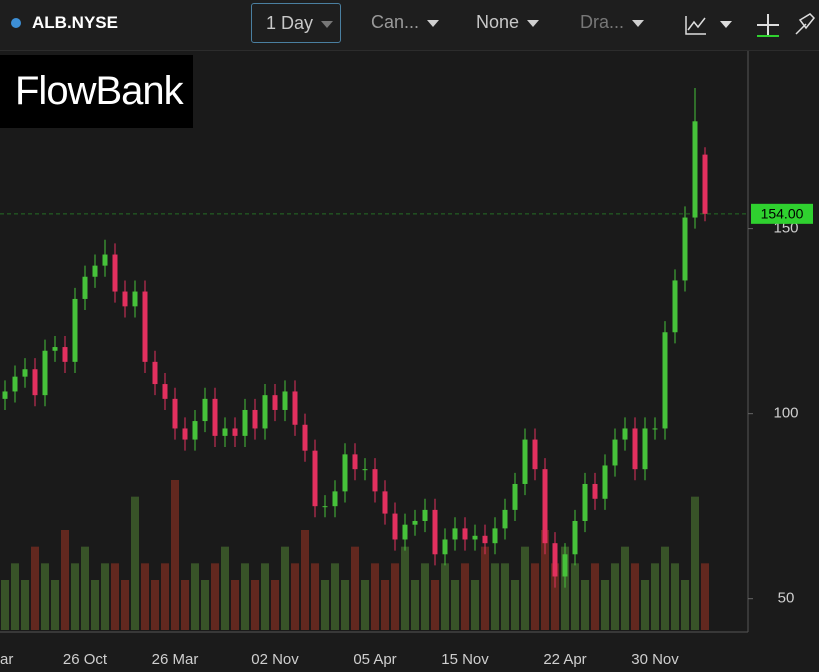 The image size is (819, 672). I want to click on x-tick-label: 05 Apr, so click(374, 659).